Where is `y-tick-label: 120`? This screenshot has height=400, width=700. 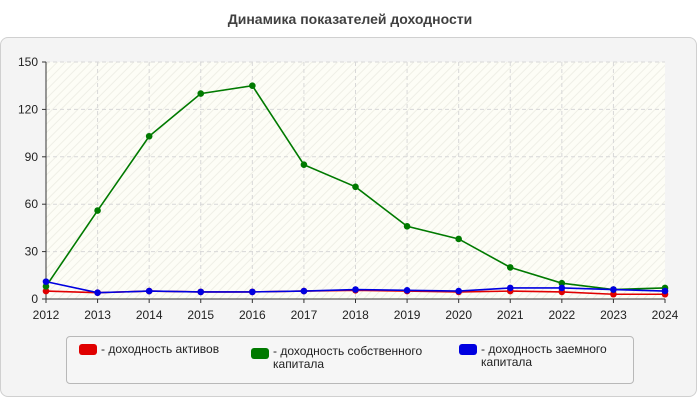
y-tick-label: 120 is located at coordinates (28, 109).